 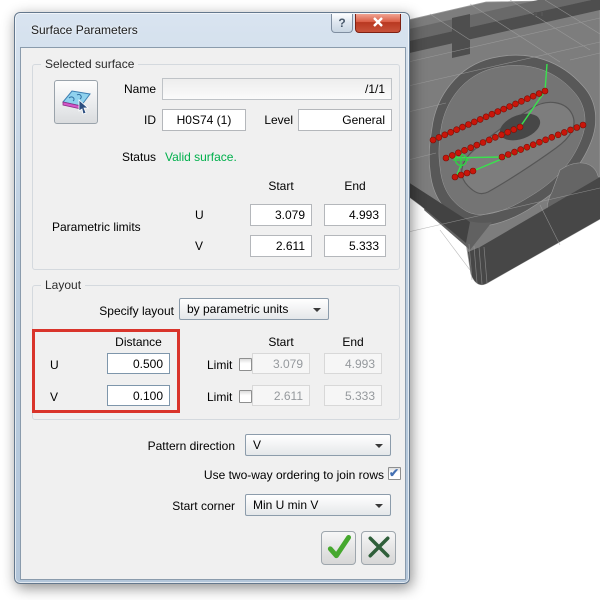 What do you see at coordinates (353, 342) in the screenshot?
I see `layout-end-header: End` at bounding box center [353, 342].